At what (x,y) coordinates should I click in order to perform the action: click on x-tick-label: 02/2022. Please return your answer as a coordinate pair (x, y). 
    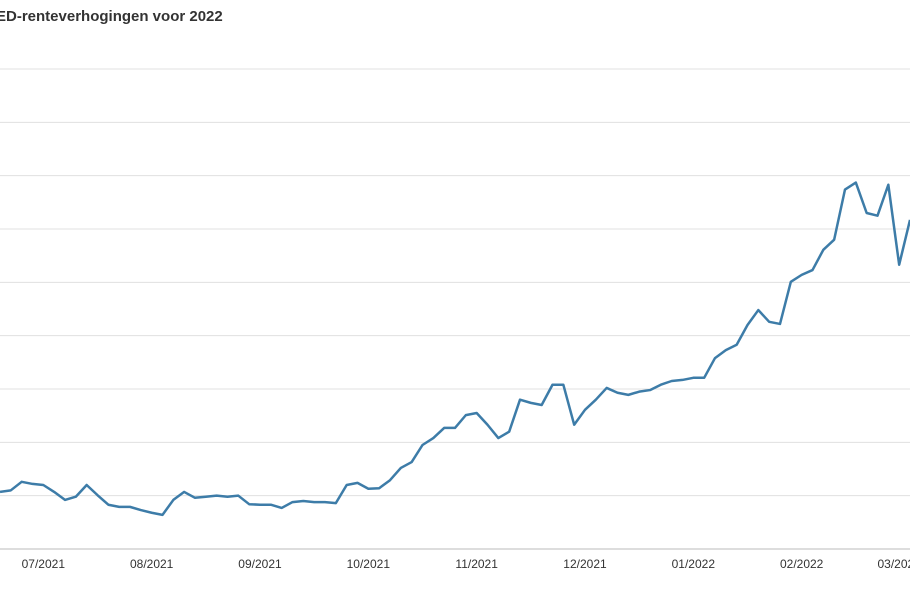
    Looking at the image, I should click on (802, 564).